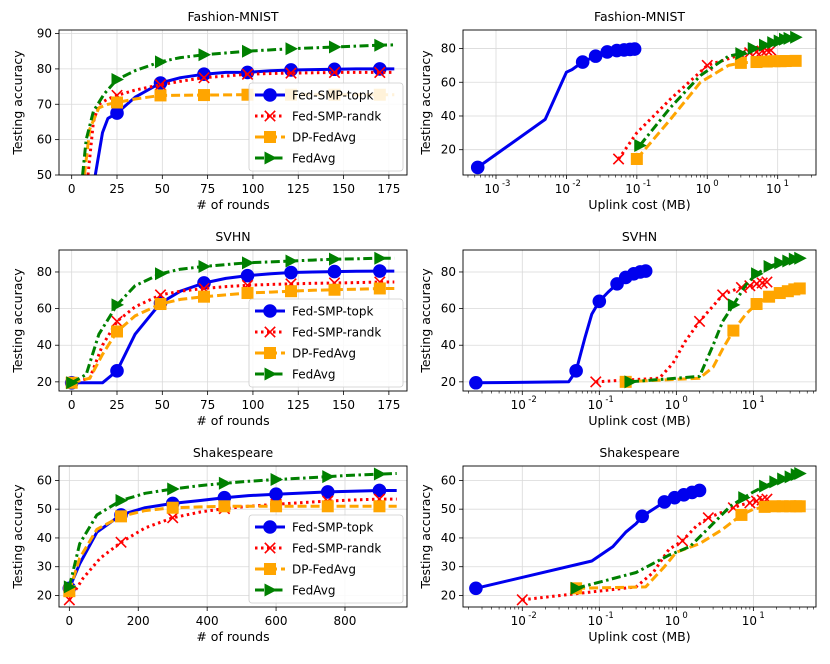  What do you see at coordinates (336, 549) in the screenshot?
I see `legend-label: Fed-SMP-randk` at bounding box center [336, 549].